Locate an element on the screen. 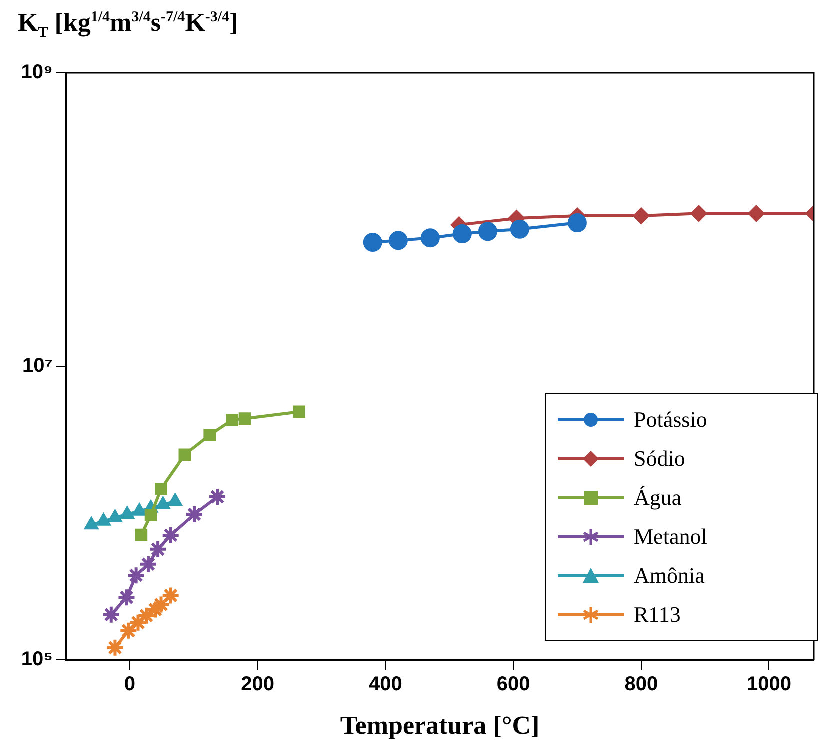 Image resolution: width=825 pixels, height=747 pixels. legend-label: Metanol is located at coordinates (671, 537).